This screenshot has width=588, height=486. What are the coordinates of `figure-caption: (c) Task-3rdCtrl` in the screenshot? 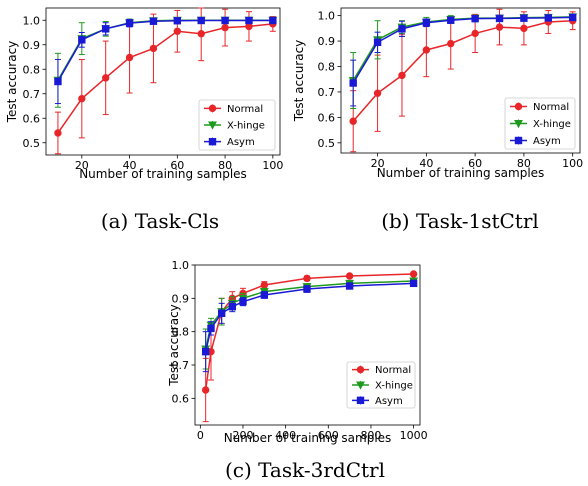 It's located at (305, 470).